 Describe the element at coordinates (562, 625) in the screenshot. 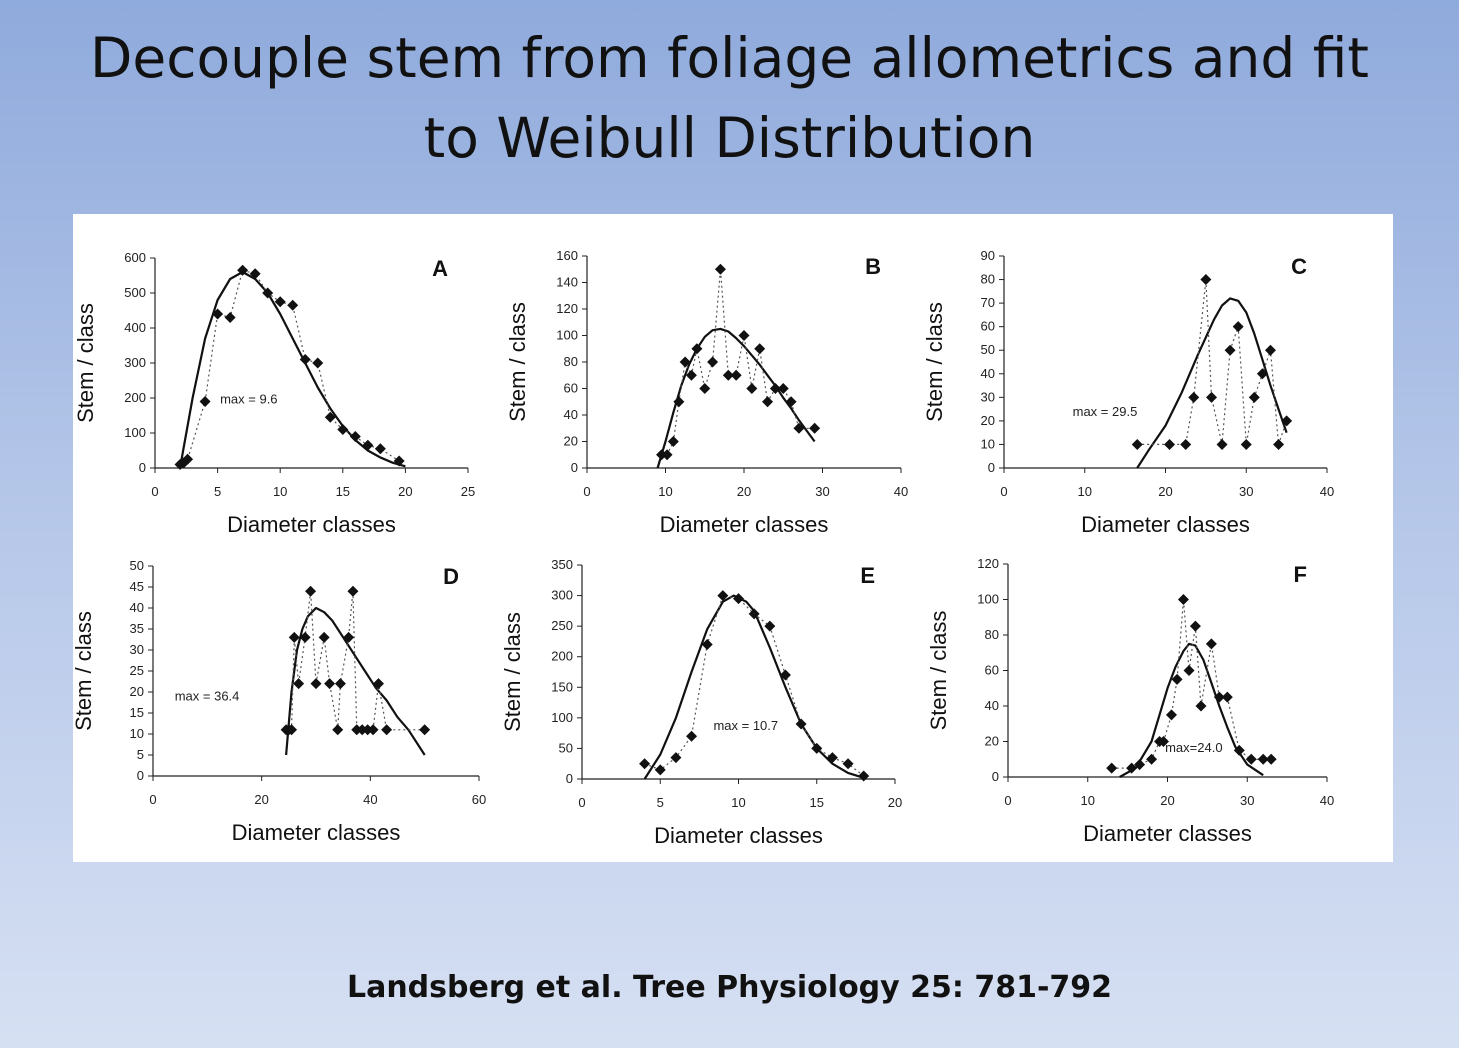

I see `y-tick-label: 250` at that location.